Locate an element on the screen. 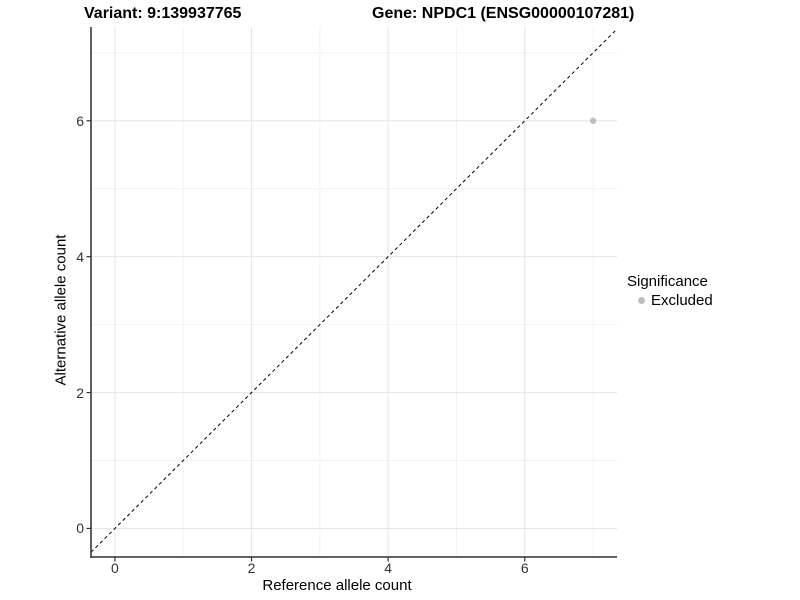 Image resolution: width=800 pixels, height=600 pixels. y-tick-label: 6 is located at coordinates (80, 120).